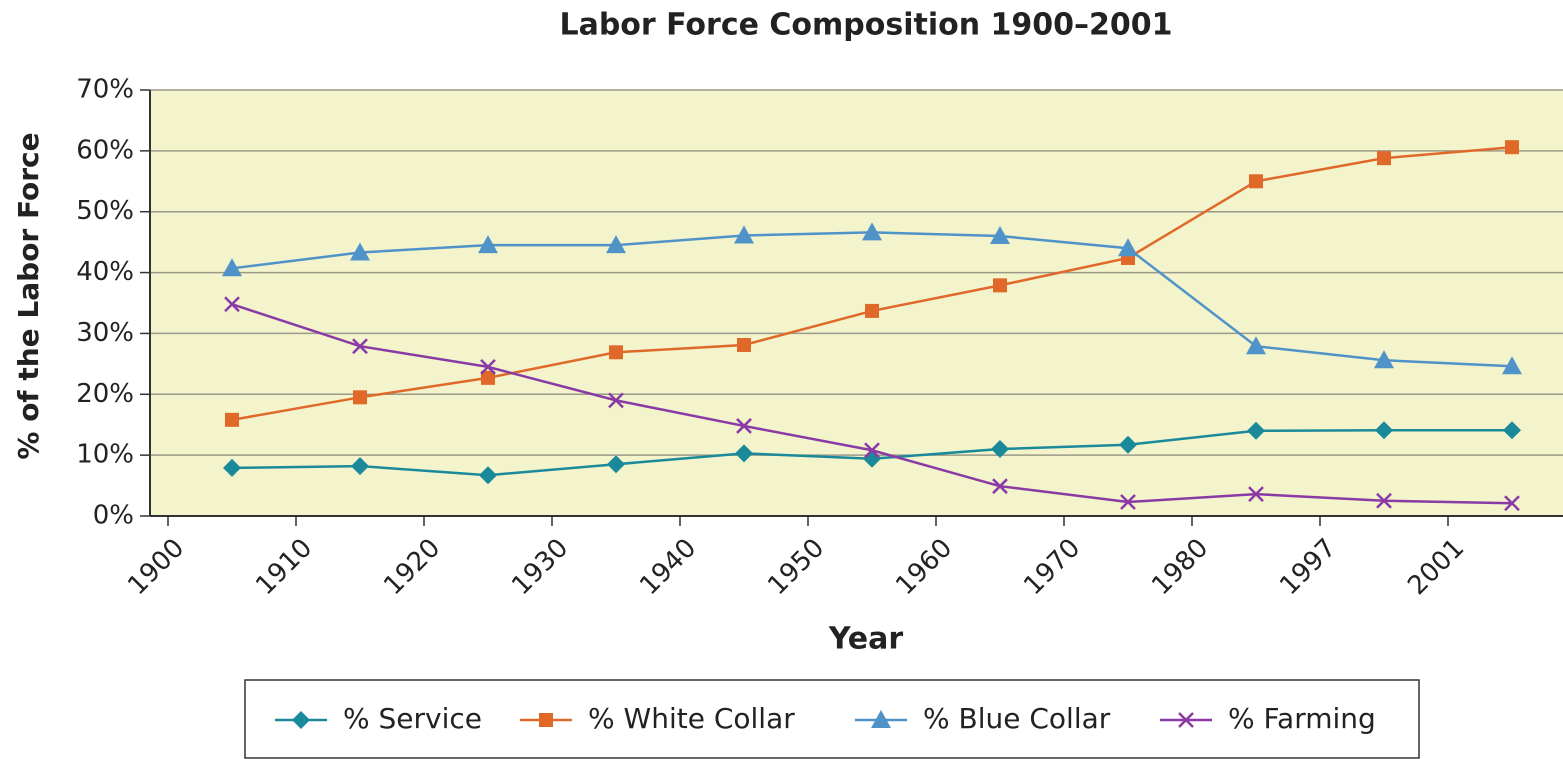  Describe the element at coordinates (113, 516) in the screenshot. I see `y-tick-label: 0%` at that location.